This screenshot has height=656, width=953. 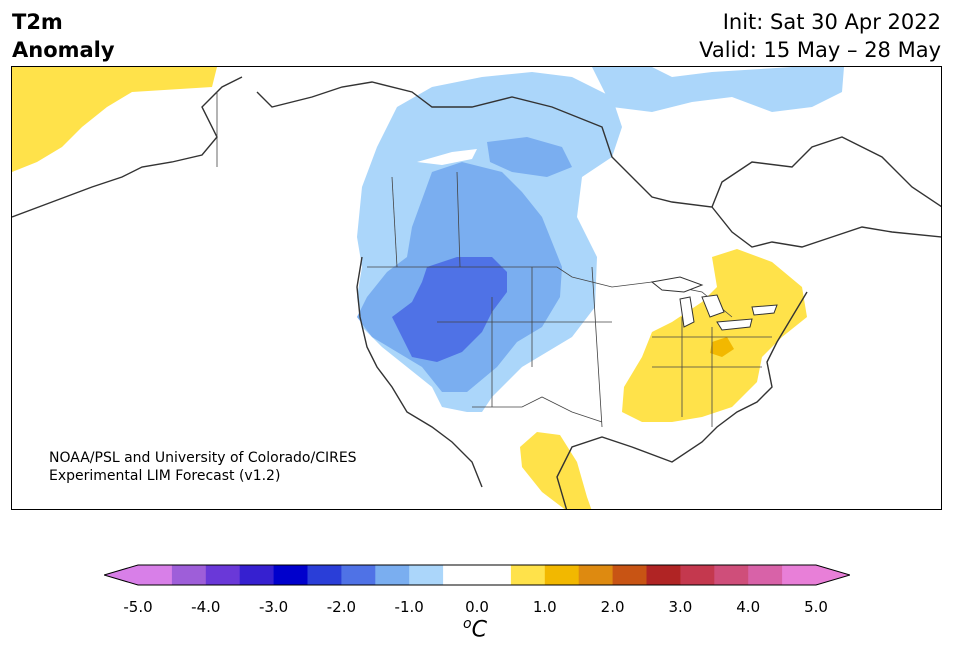 I want to click on cold-region-medium-north, so click(x=529, y=157).